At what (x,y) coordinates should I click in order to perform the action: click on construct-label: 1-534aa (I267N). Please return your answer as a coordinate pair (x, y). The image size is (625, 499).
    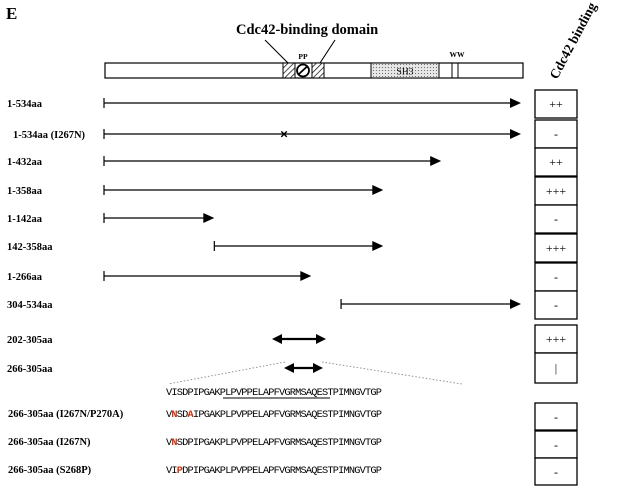
    Looking at the image, I should click on (49, 135).